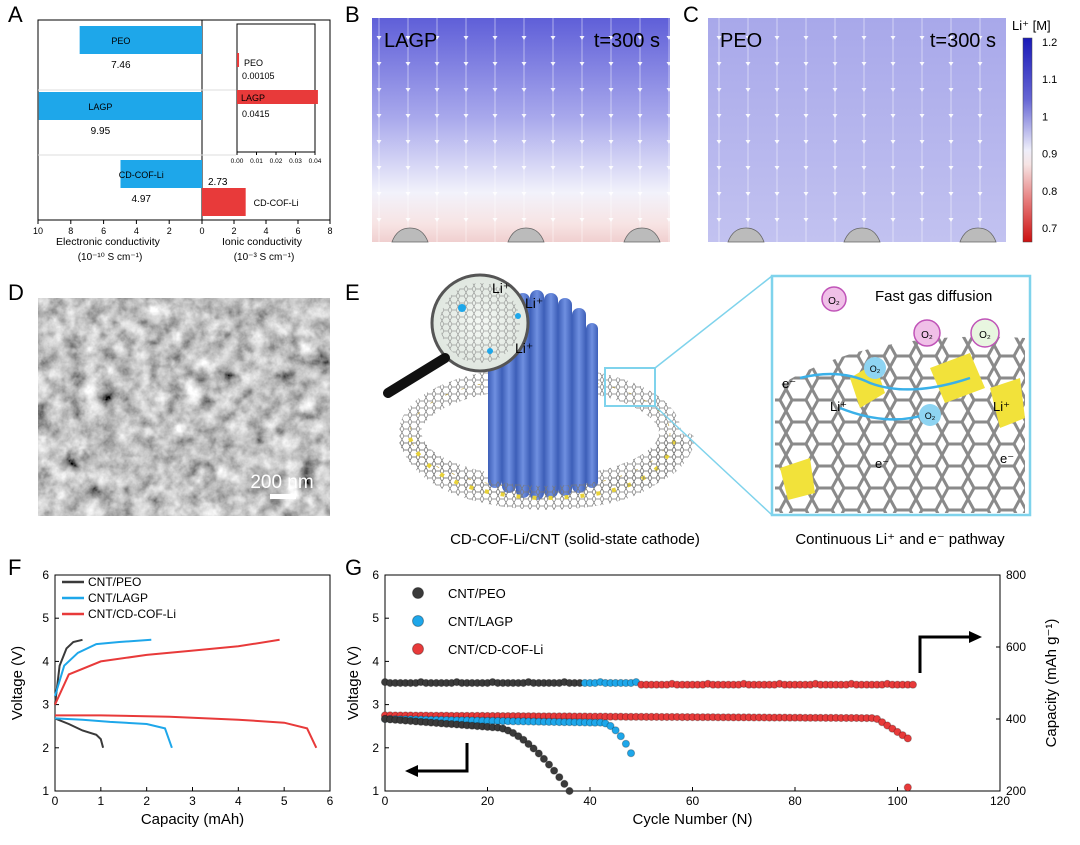  Describe the element at coordinates (264, 257) in the screenshot. I see `a-xunit-right: (10⁻³ S cm⁻¹)` at that location.